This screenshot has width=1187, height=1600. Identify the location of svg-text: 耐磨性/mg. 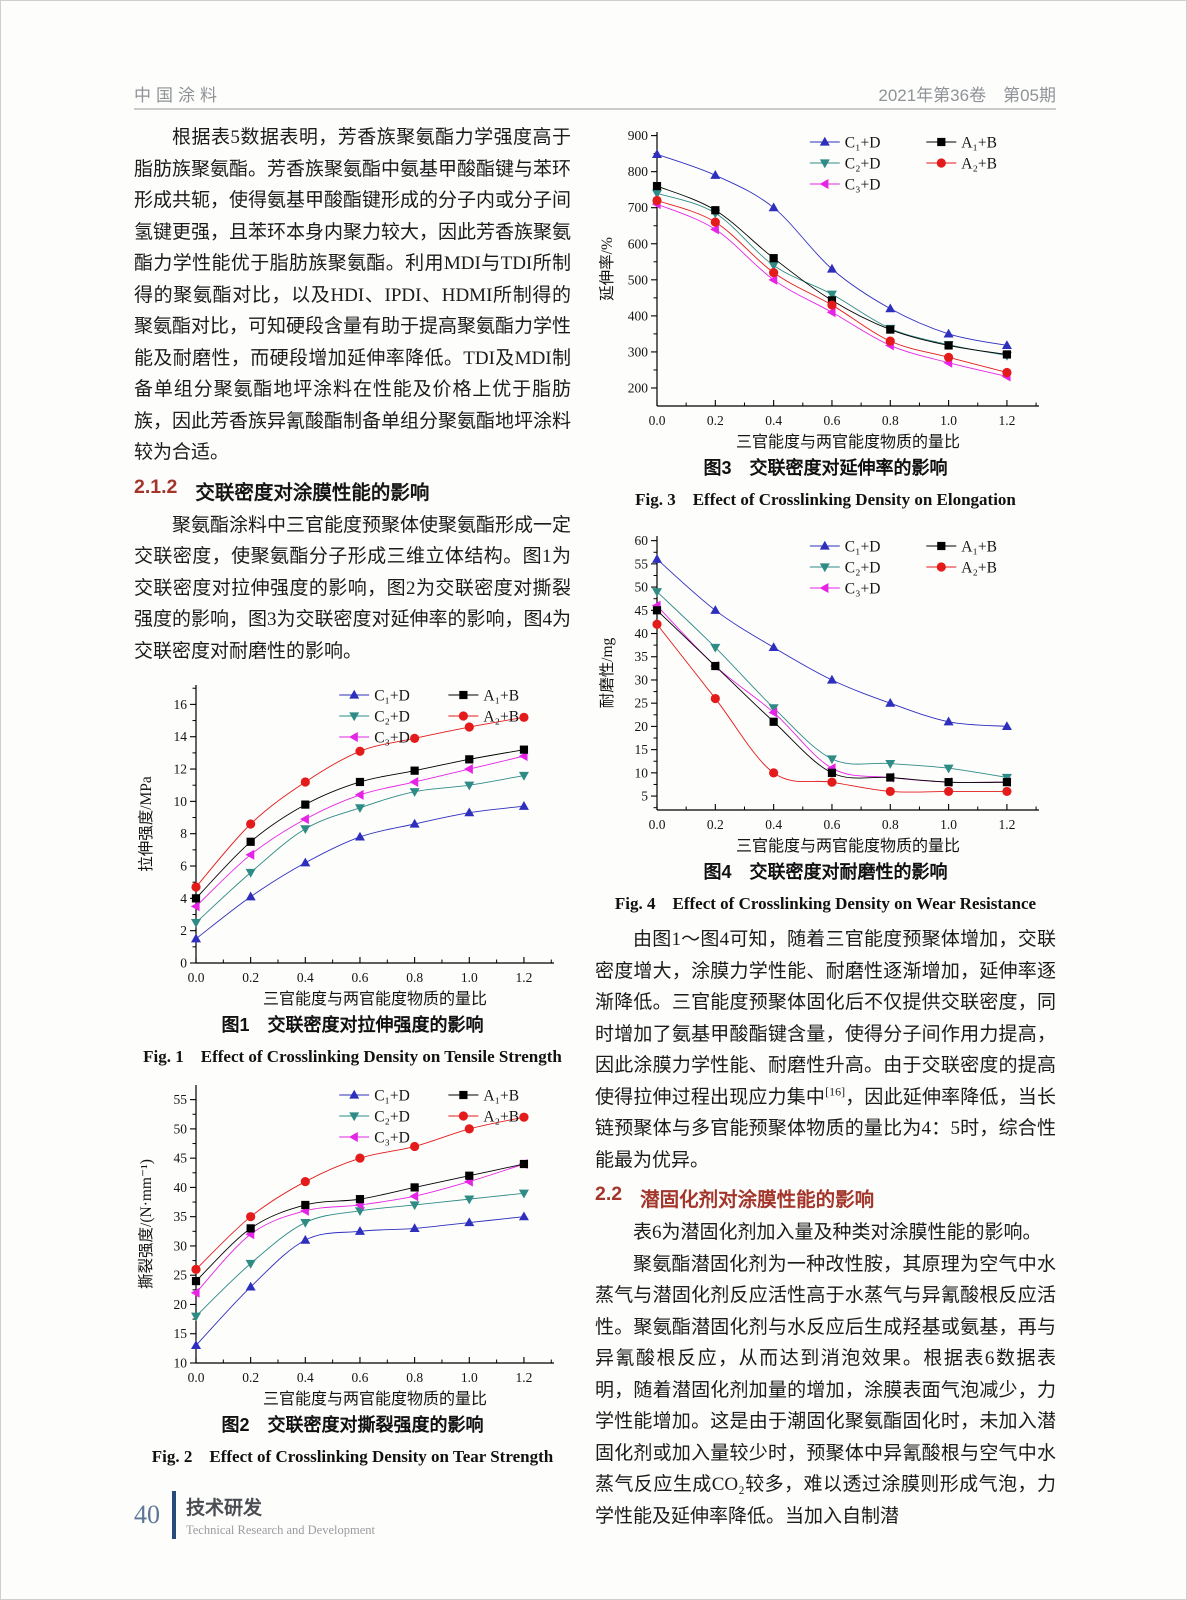
(607, 672).